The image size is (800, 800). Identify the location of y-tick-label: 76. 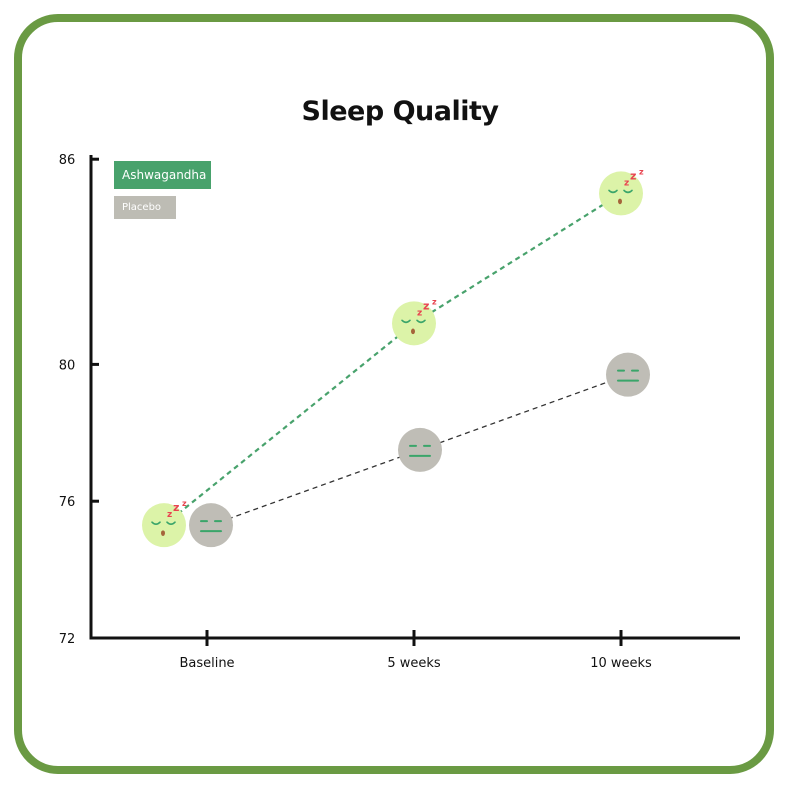
(67, 502).